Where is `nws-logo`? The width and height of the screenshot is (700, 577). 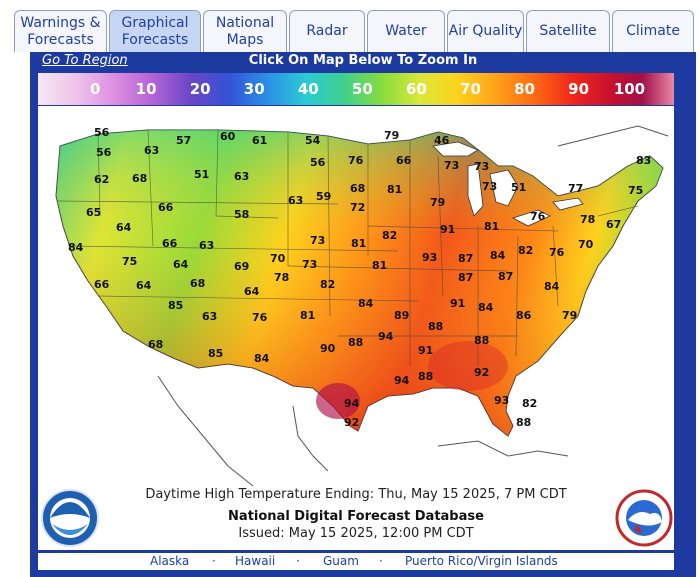
nws-logo is located at coordinates (644, 518).